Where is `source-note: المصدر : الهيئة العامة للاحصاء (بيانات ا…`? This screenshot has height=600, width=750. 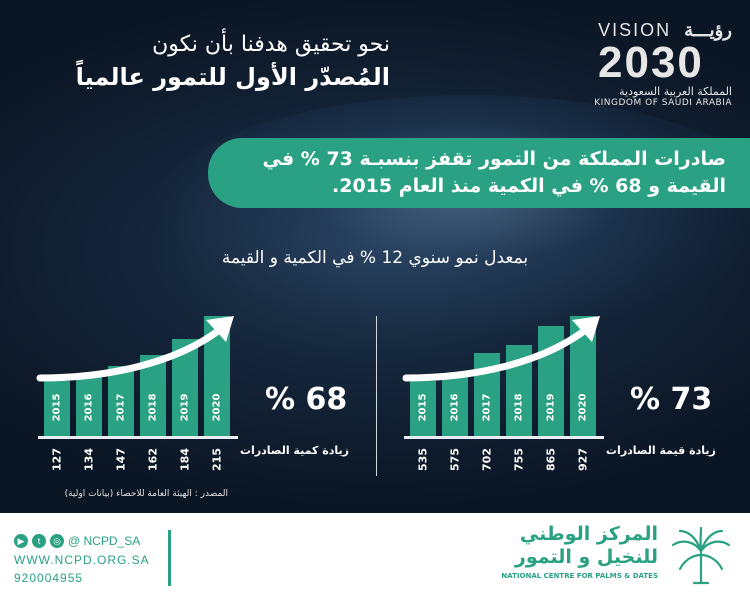
source-note: المصدر : الهيئة العامة للاحصاء (بيانات ا… is located at coordinates (146, 494).